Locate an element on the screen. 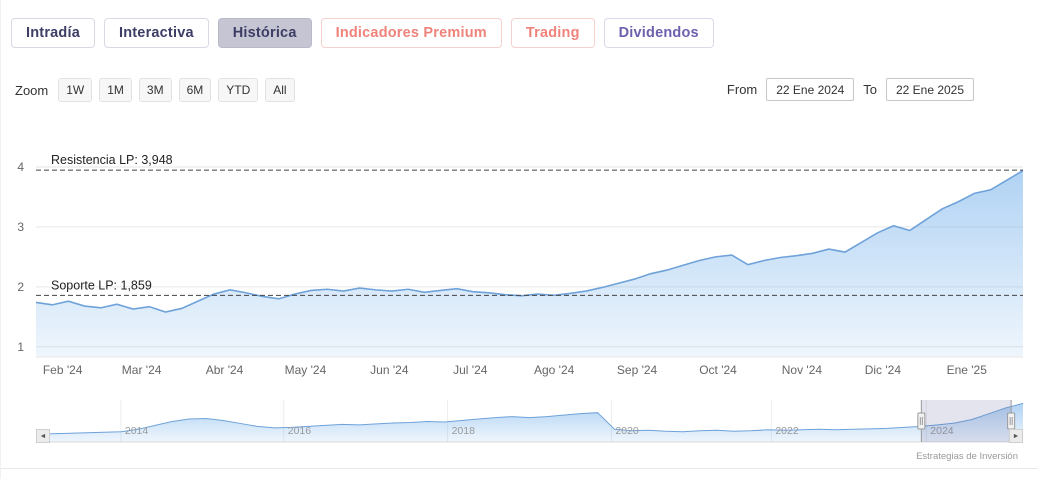 This screenshot has height=479, width=1038. bottom-divider is located at coordinates (519, 468).